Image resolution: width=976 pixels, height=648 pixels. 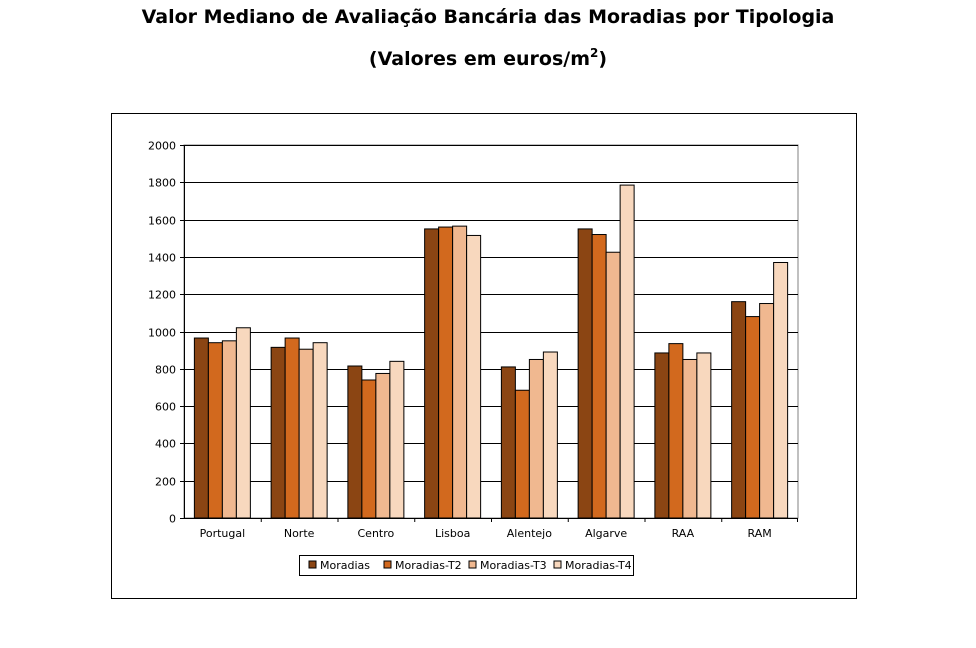 I want to click on bar-moradias-t4-norte, so click(x=320, y=430).